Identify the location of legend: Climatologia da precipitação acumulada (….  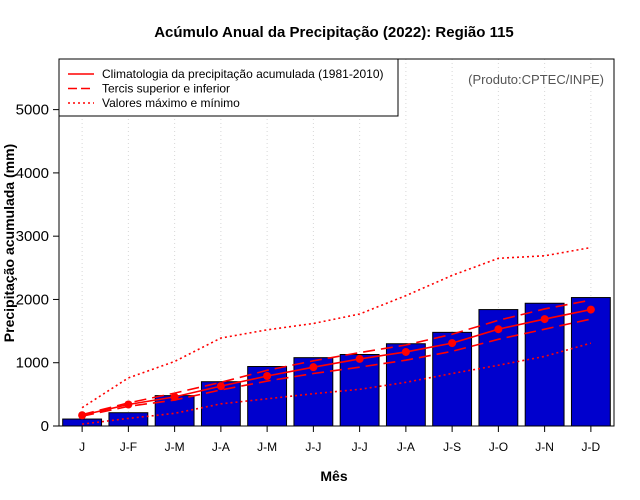
(228, 87).